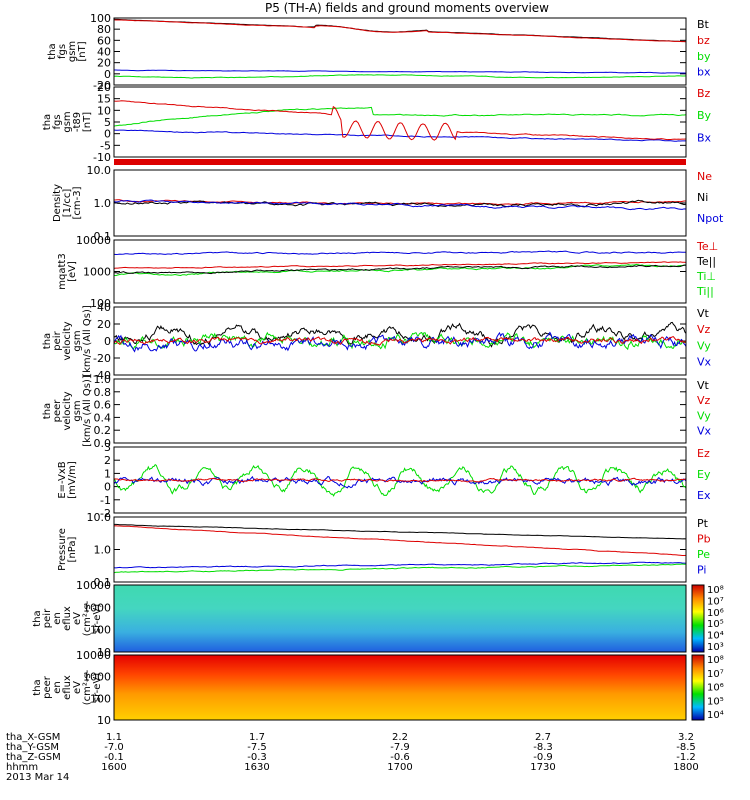  Describe the element at coordinates (105, 145) in the screenshot. I see `y-tick-label: -5` at that location.